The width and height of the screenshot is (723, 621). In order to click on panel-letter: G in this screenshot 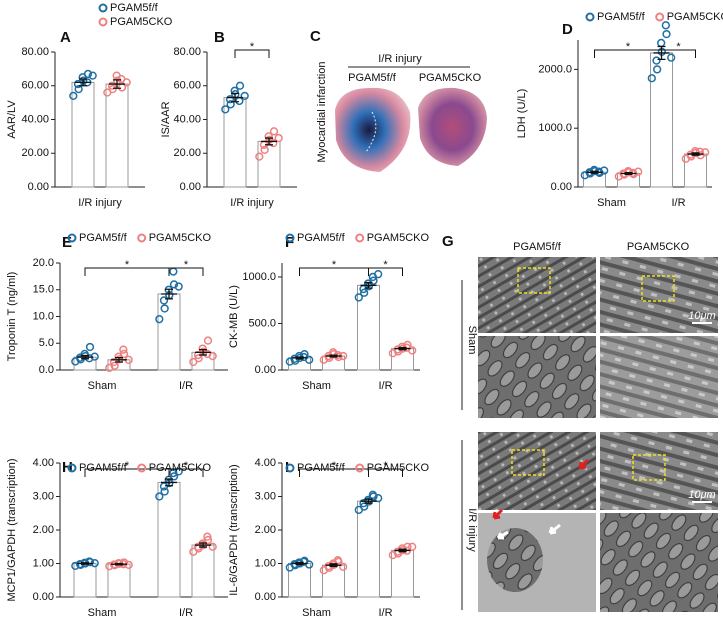, I will do `click(448, 241)`.